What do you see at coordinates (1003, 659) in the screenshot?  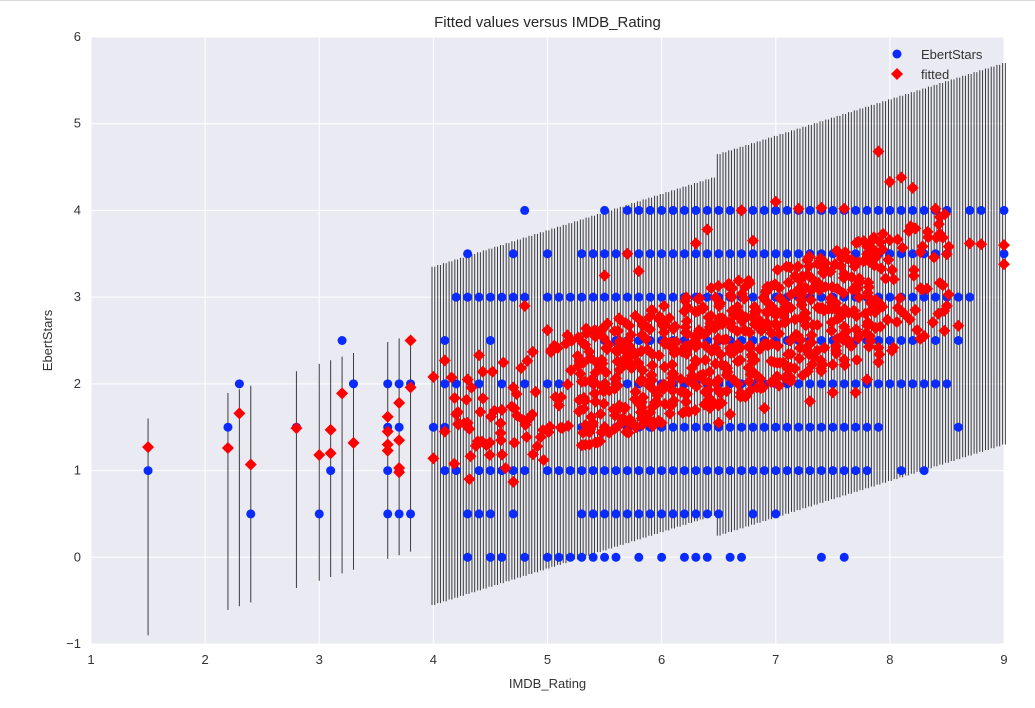 I see `x-tick-label: 9` at bounding box center [1003, 659].